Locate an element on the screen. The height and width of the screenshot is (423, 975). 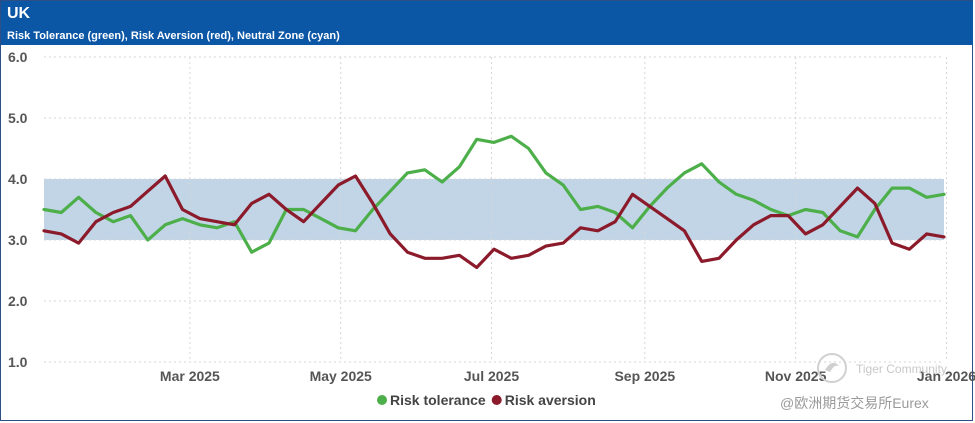
legend-label-tolerance: Risk tolerance is located at coordinates (438, 400).